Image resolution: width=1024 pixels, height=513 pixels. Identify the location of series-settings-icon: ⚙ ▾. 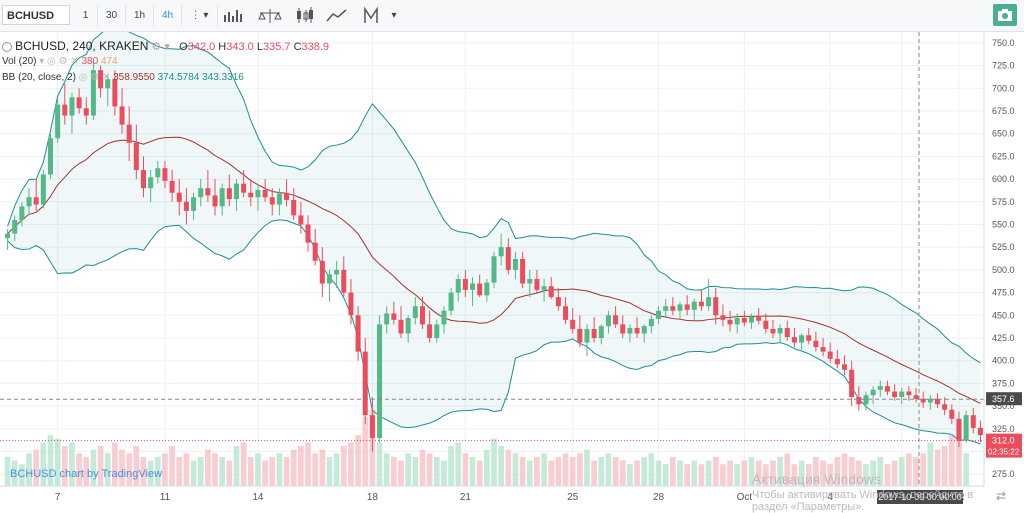
(160, 47).